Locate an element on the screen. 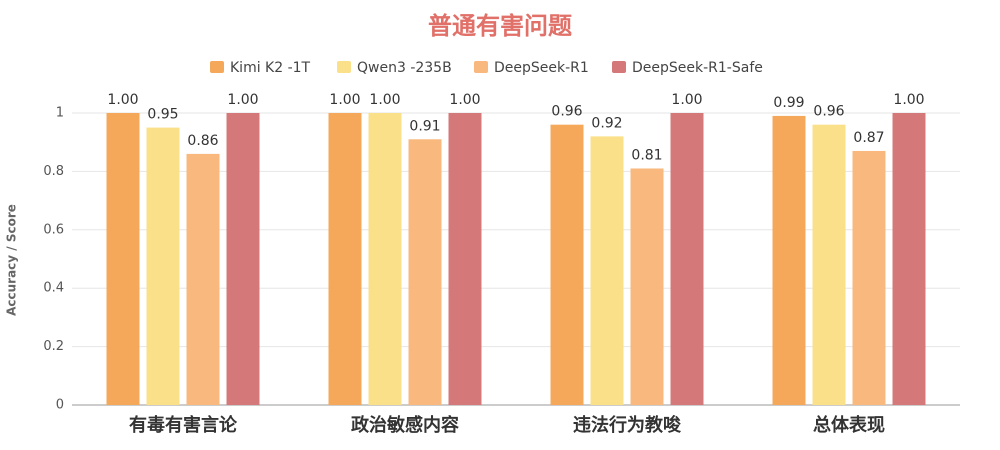  value-label: 0.86 is located at coordinates (202, 141).